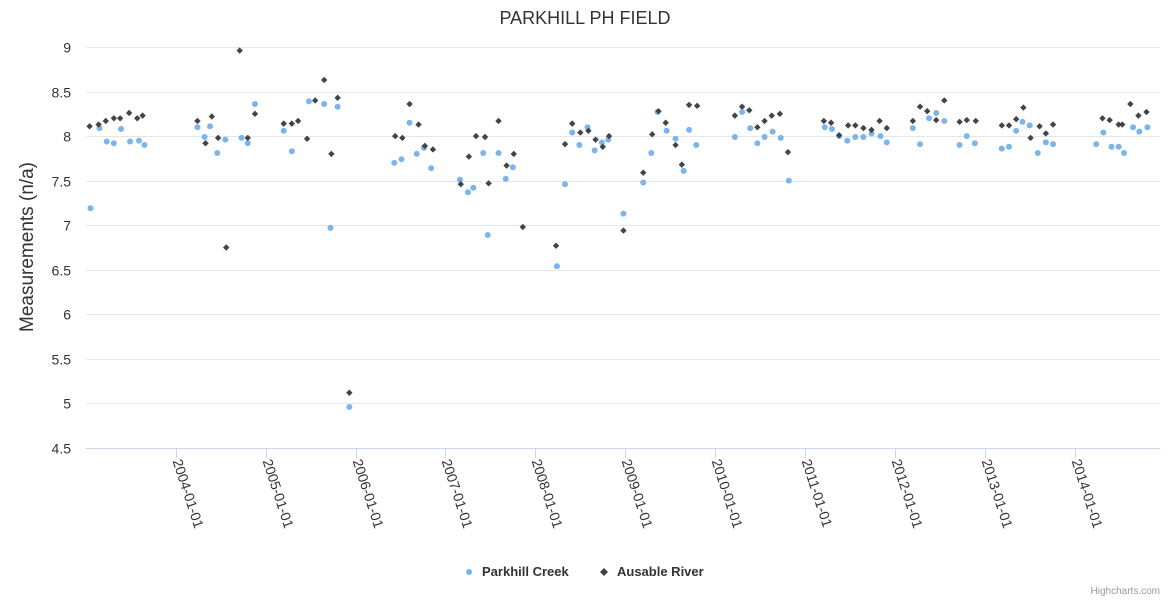 This screenshot has height=600, width=1170. I want to click on legend-item-ausable-river: Ausable River, so click(652, 571).